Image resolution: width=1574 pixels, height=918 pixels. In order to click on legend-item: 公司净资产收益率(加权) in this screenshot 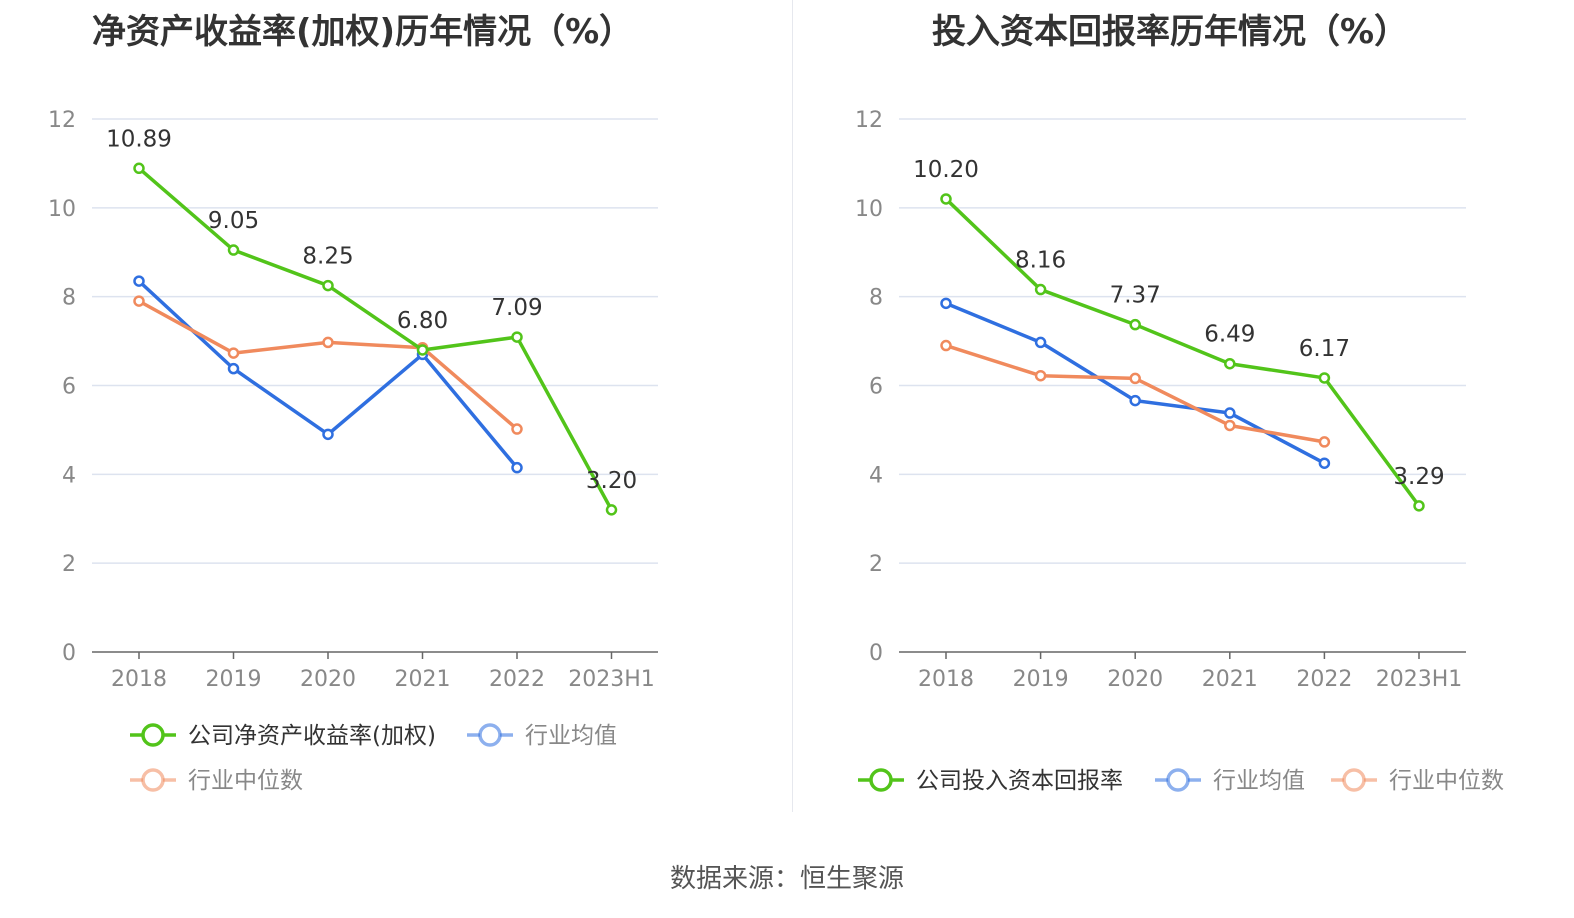, I will do `click(283, 736)`.